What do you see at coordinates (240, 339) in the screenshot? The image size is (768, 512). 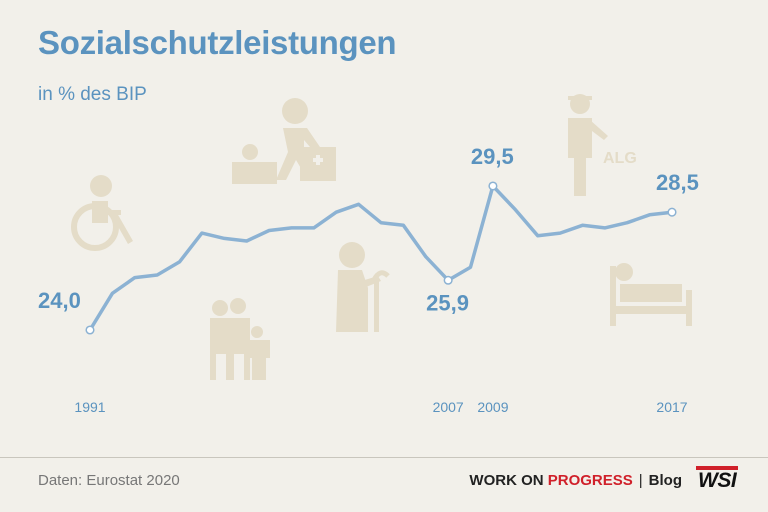 I see `family-icon` at bounding box center [240, 339].